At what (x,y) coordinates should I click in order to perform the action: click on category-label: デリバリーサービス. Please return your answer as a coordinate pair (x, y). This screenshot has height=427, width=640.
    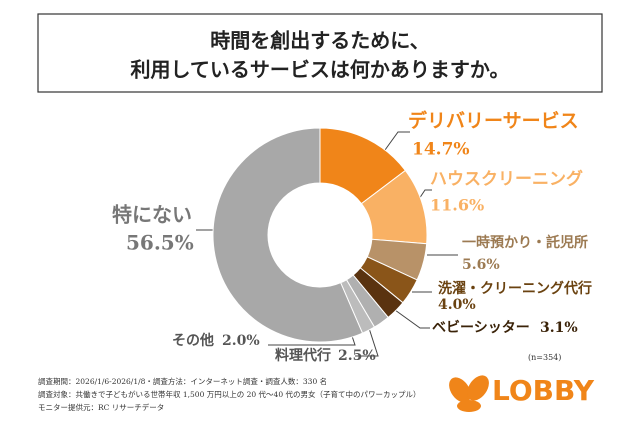
    Looking at the image, I should click on (493, 120).